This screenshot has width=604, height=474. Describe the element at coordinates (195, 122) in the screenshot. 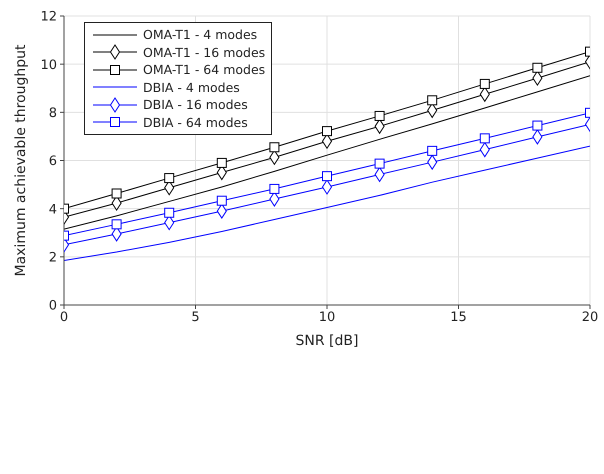

I see `legend-label: DBIA - 64 modes` at that location.